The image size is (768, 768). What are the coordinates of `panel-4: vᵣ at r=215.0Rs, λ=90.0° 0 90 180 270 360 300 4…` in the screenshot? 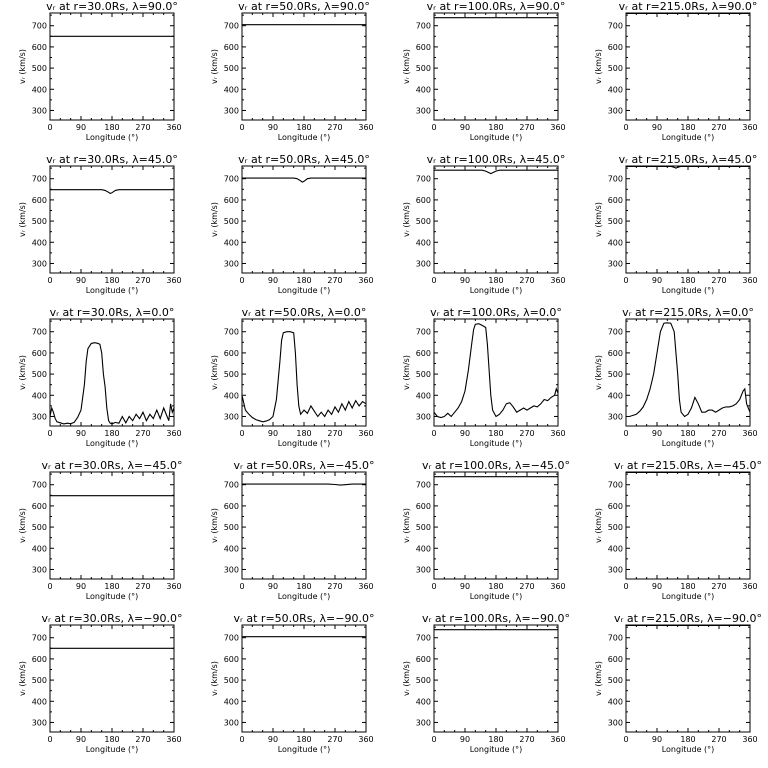 It's located at (676, 71).